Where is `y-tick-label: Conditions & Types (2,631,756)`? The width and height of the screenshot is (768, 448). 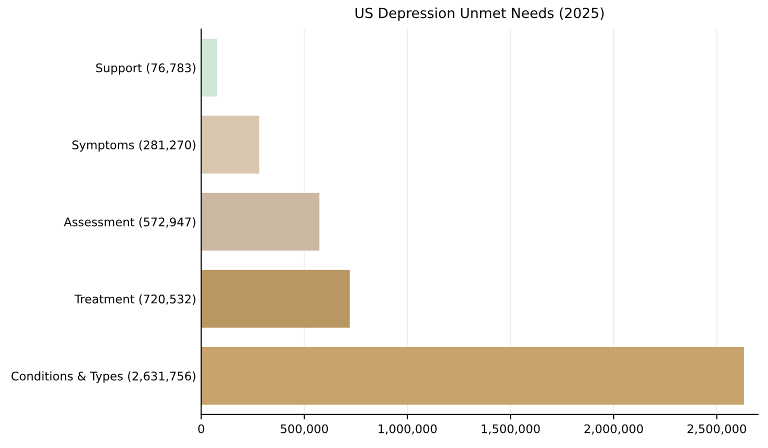 y-tick-label: Conditions & Types (2,631,756) is located at coordinates (104, 377).